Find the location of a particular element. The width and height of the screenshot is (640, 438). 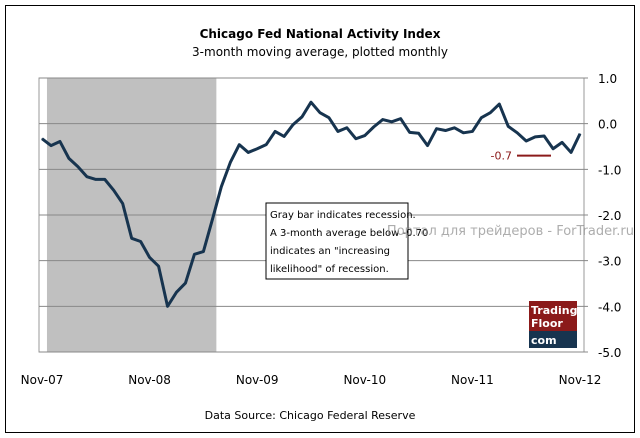

annotation-line: likelihood" of recession. is located at coordinates (329, 269).